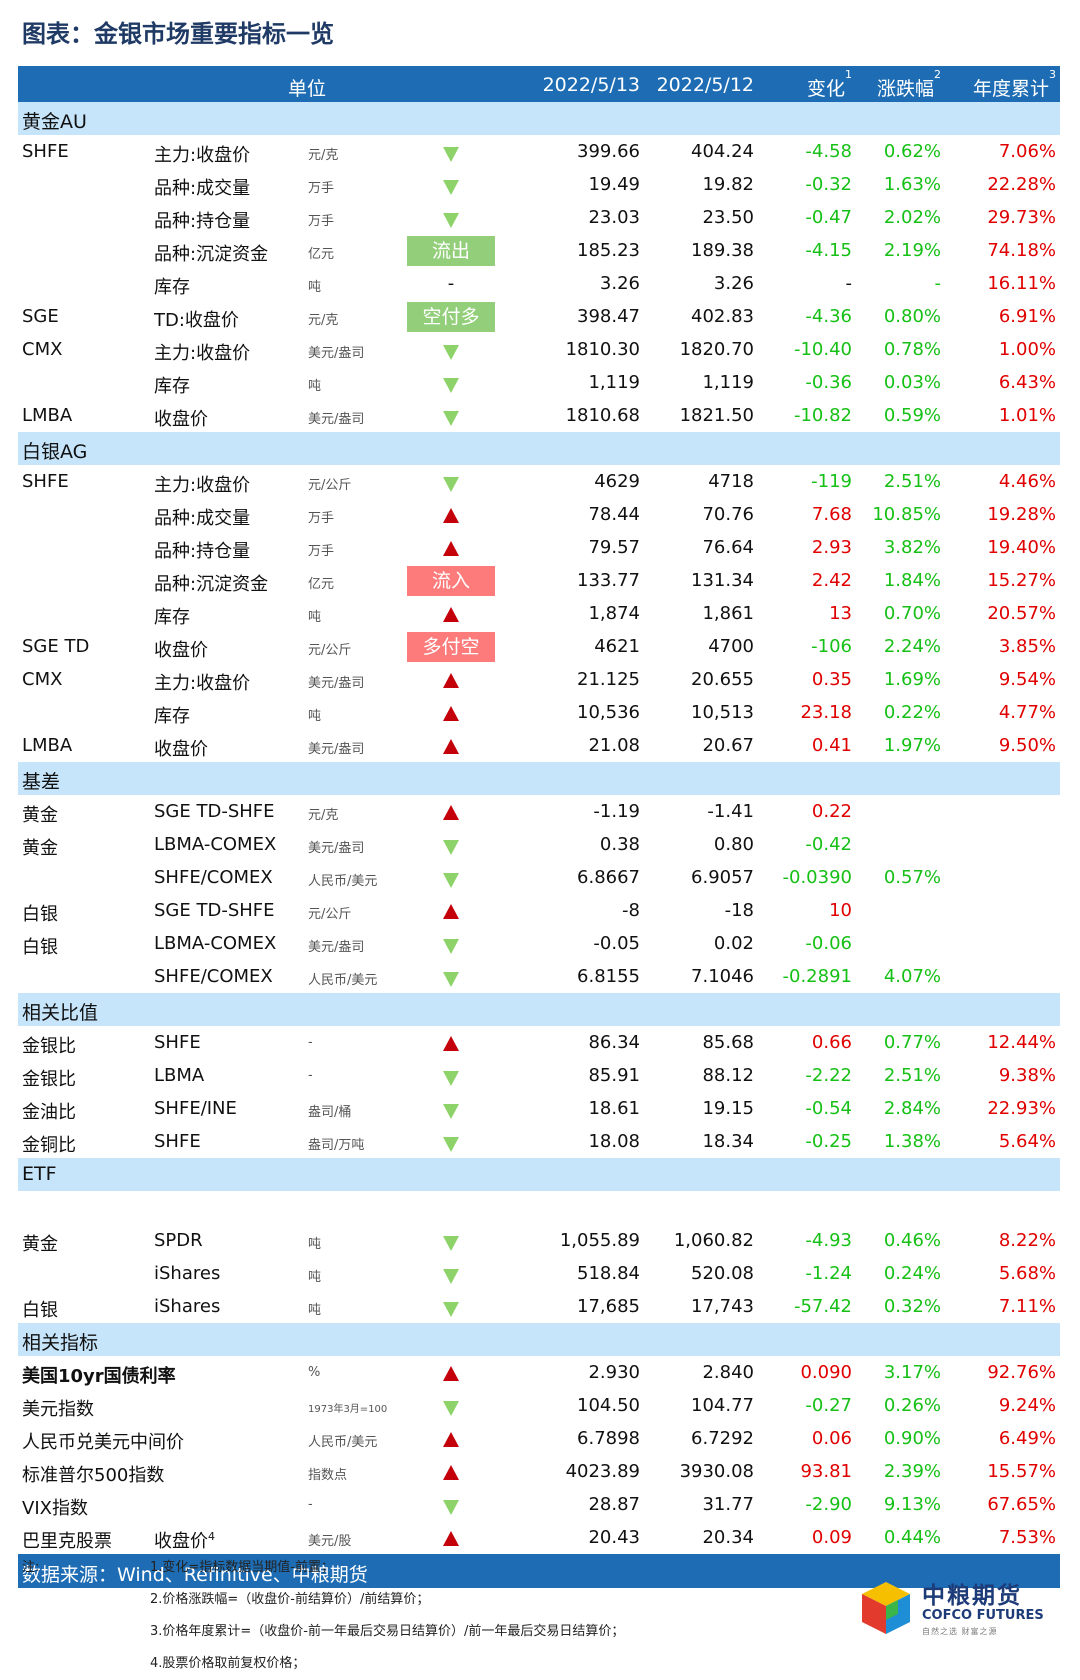 The height and width of the screenshot is (1680, 1080). I want to click on row-pct: 3.17%, so click(912, 1372).